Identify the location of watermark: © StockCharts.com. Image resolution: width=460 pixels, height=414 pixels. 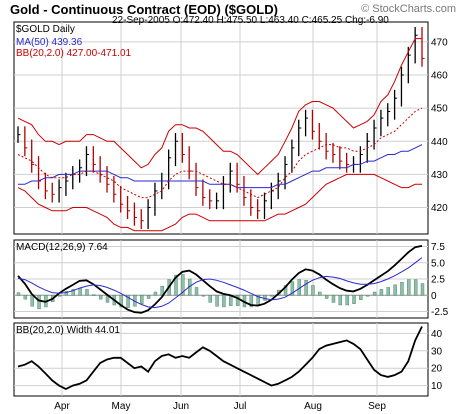
(408, 9).